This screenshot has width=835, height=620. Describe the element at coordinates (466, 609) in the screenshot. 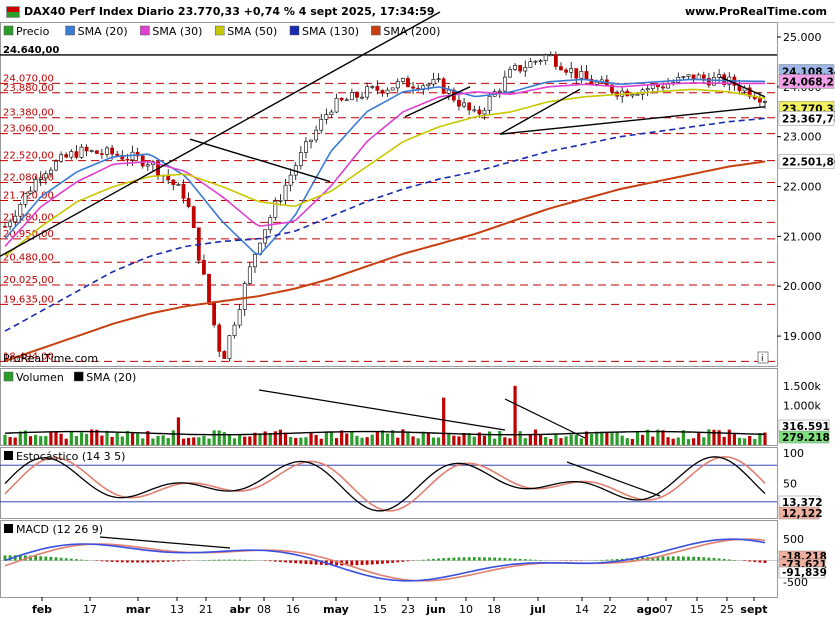

I see `x-tick-label: 10` at that location.